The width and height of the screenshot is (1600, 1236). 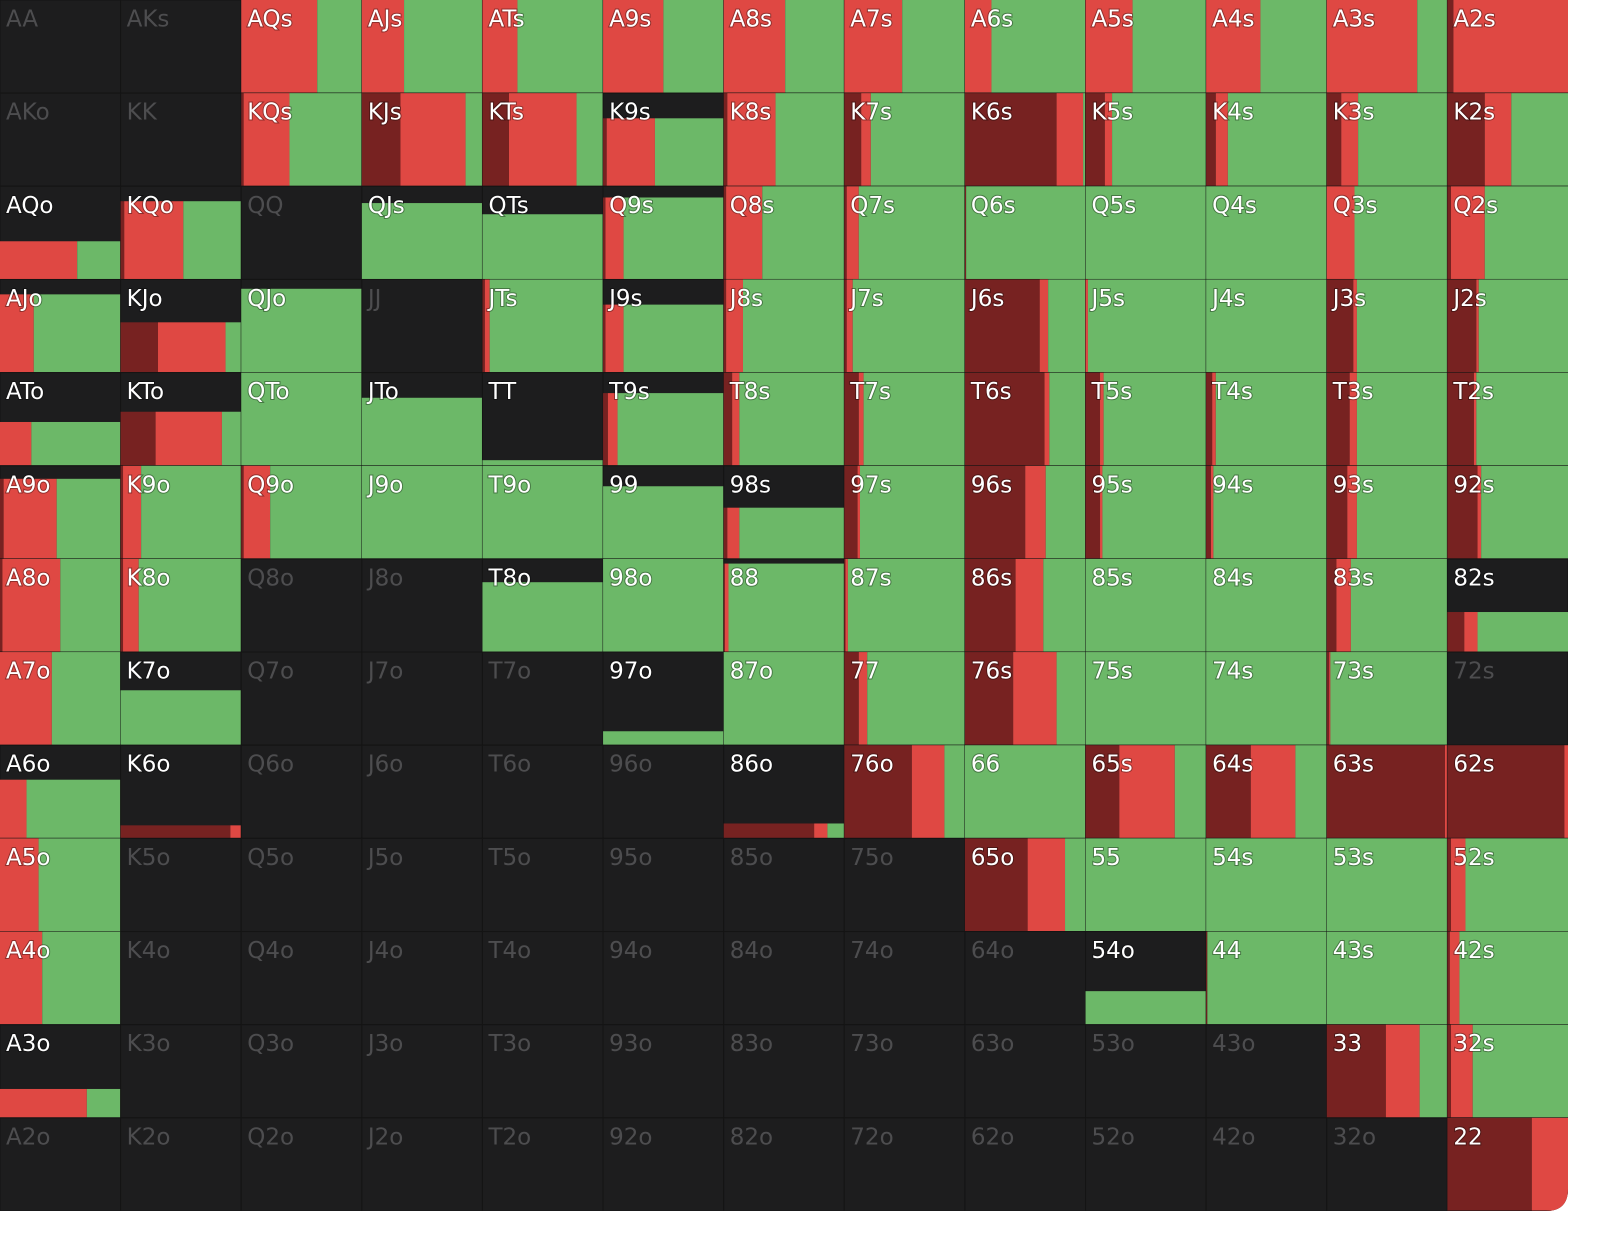 I want to click on hand-label: K8o, so click(x=149, y=578).